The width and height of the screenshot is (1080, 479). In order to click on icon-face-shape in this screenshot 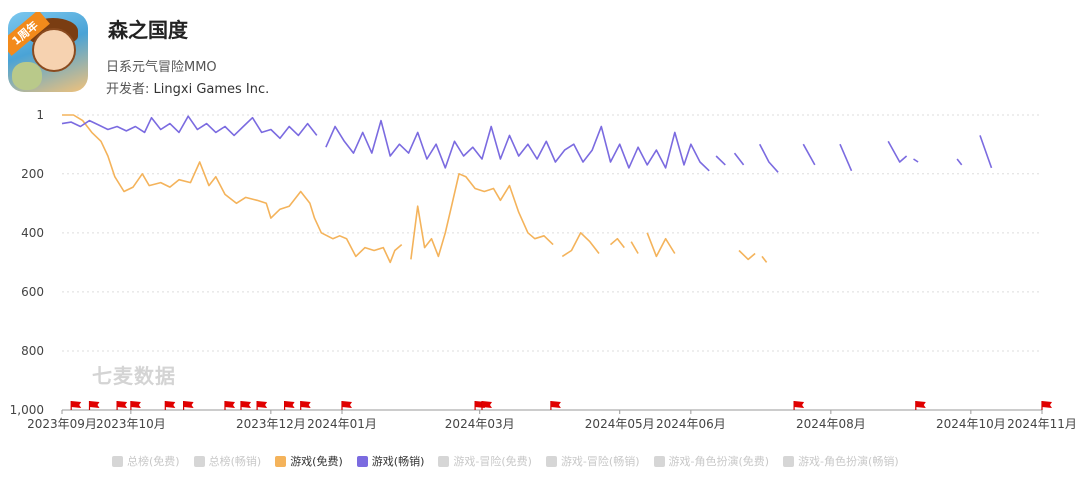, I will do `click(54, 50)`.